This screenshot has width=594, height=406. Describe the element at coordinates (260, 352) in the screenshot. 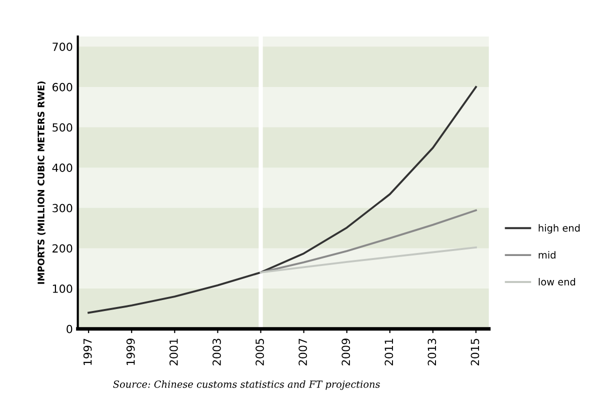

I see `x-tick-label: 2005` at that location.